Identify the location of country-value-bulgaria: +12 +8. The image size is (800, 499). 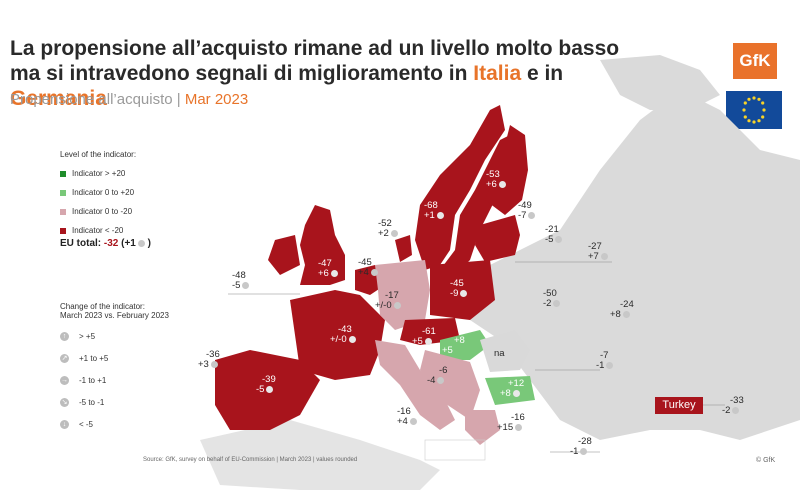
(512, 389).